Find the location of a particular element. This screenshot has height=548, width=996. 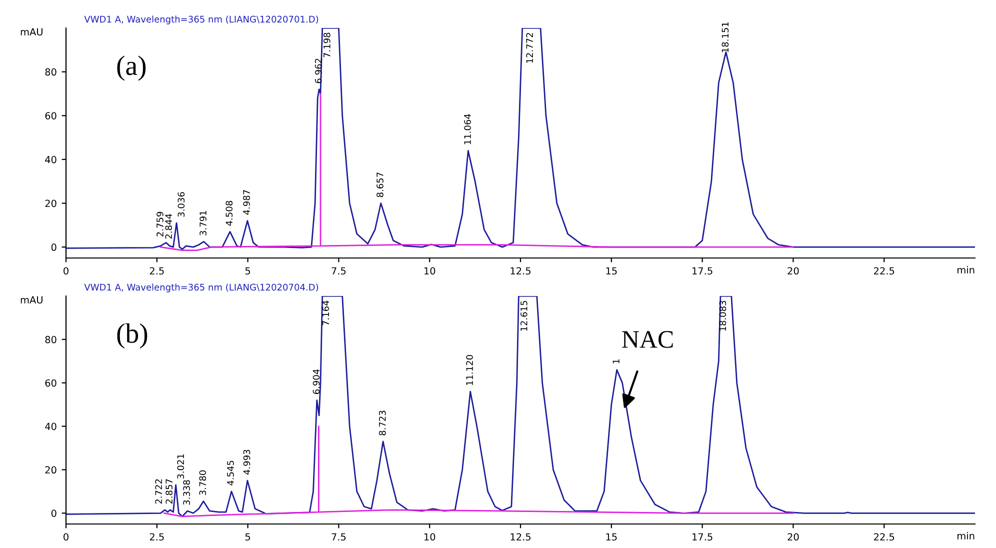

annotation: 2.722 is located at coordinates (158, 491).